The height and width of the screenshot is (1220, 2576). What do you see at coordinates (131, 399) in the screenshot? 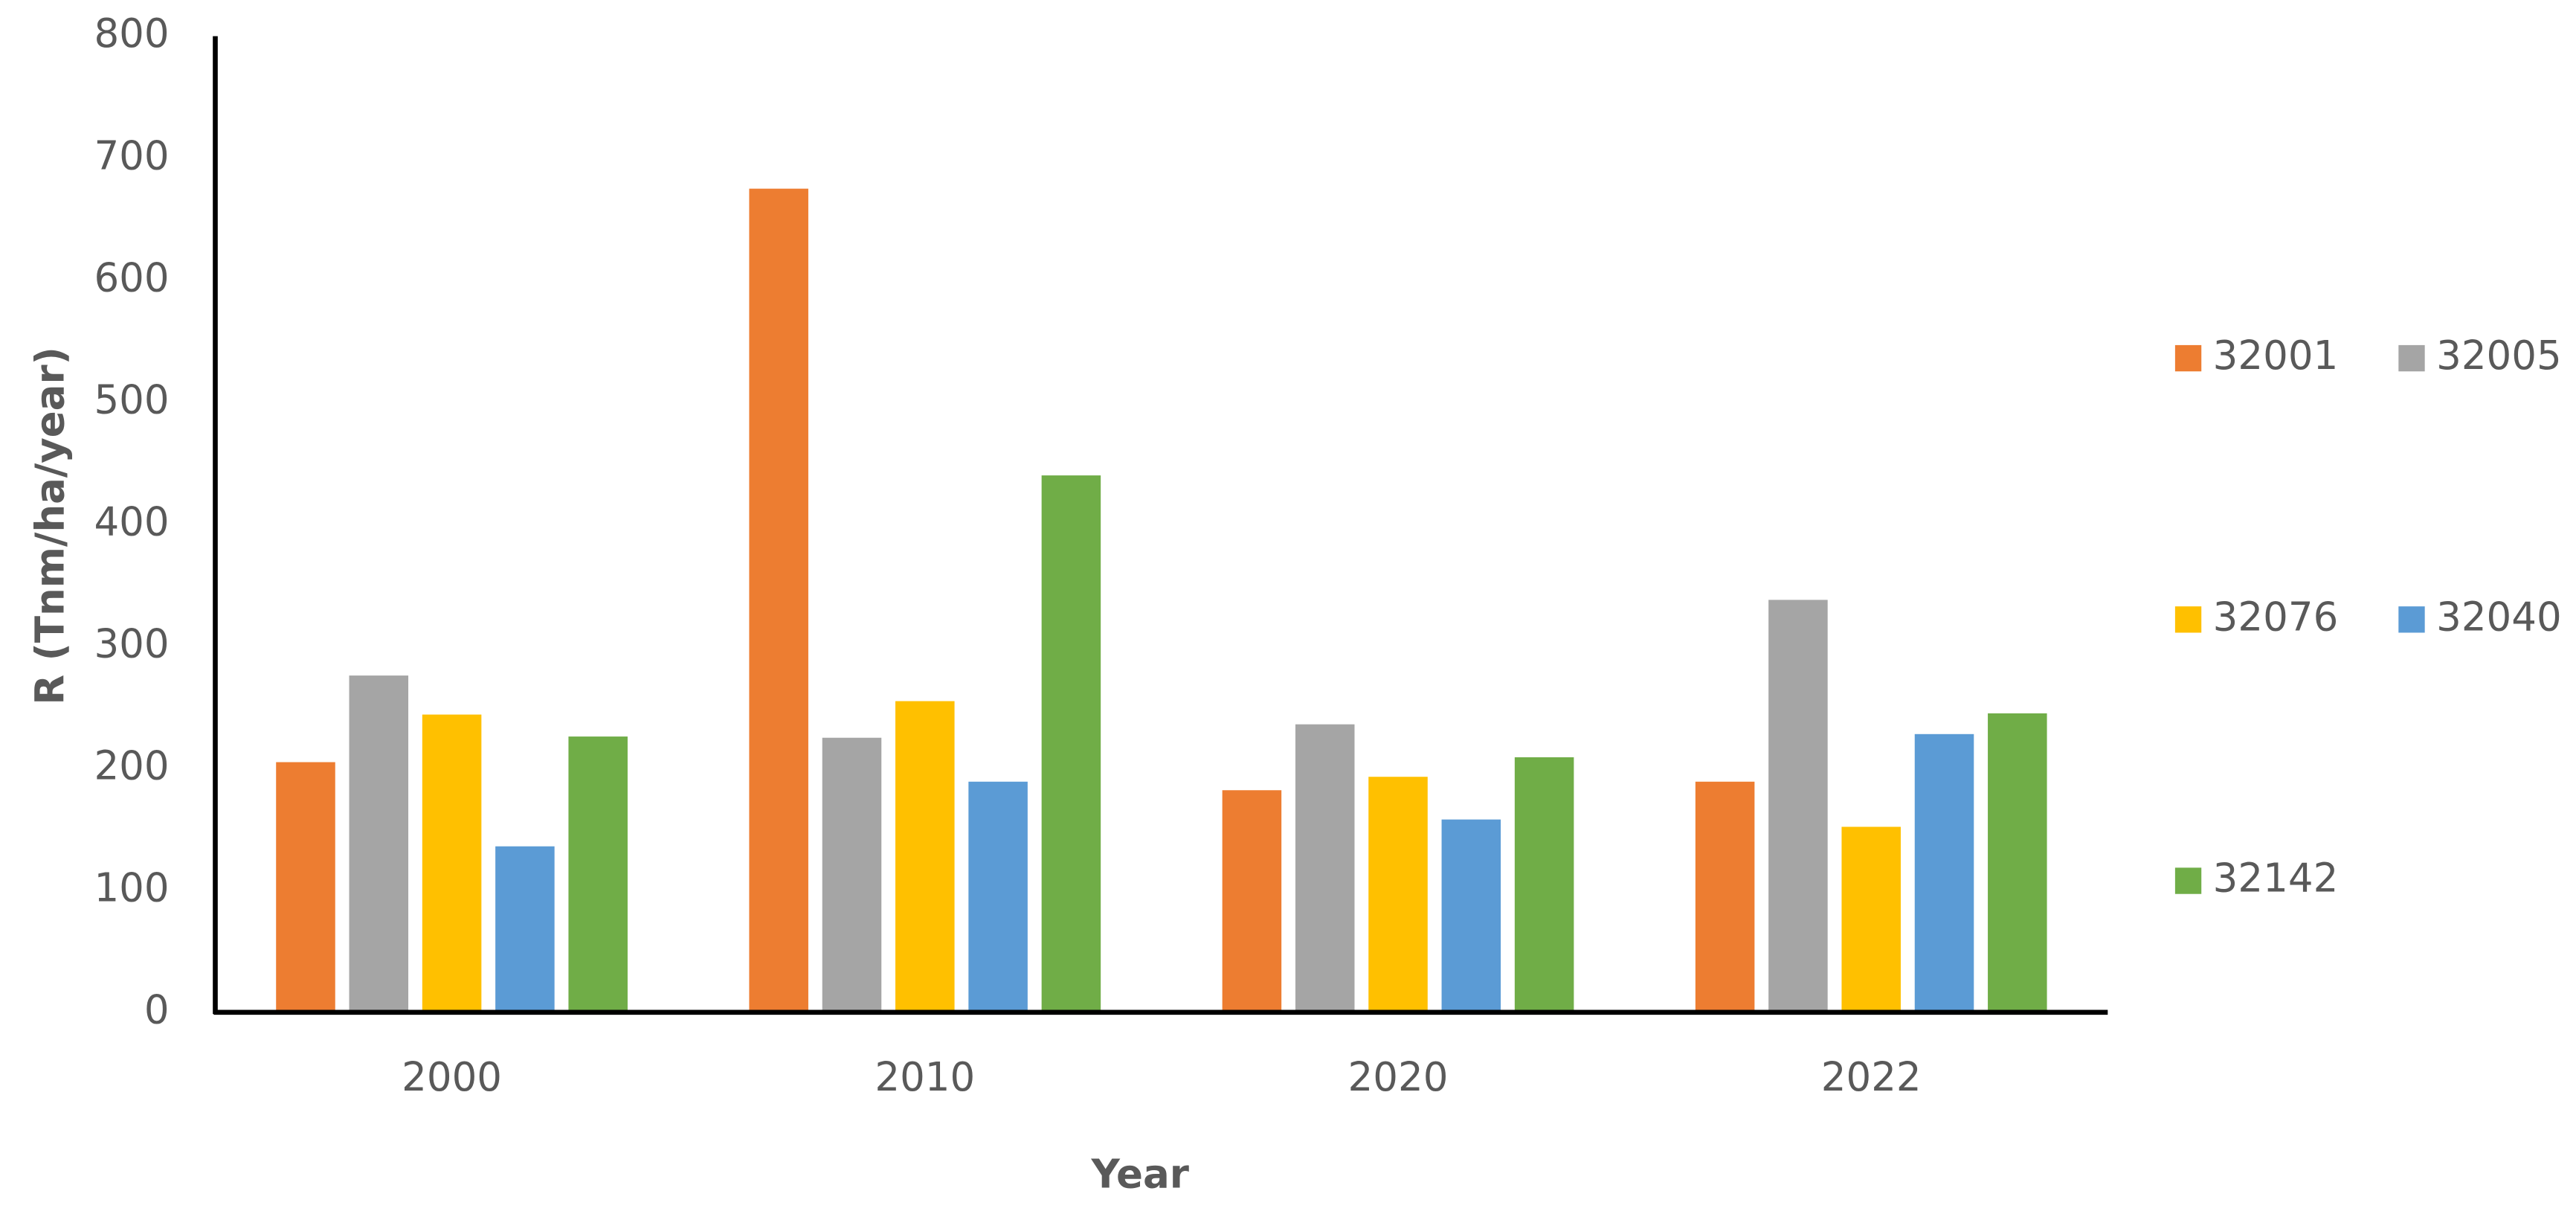
I see `y-tick-label: 500` at bounding box center [131, 399].